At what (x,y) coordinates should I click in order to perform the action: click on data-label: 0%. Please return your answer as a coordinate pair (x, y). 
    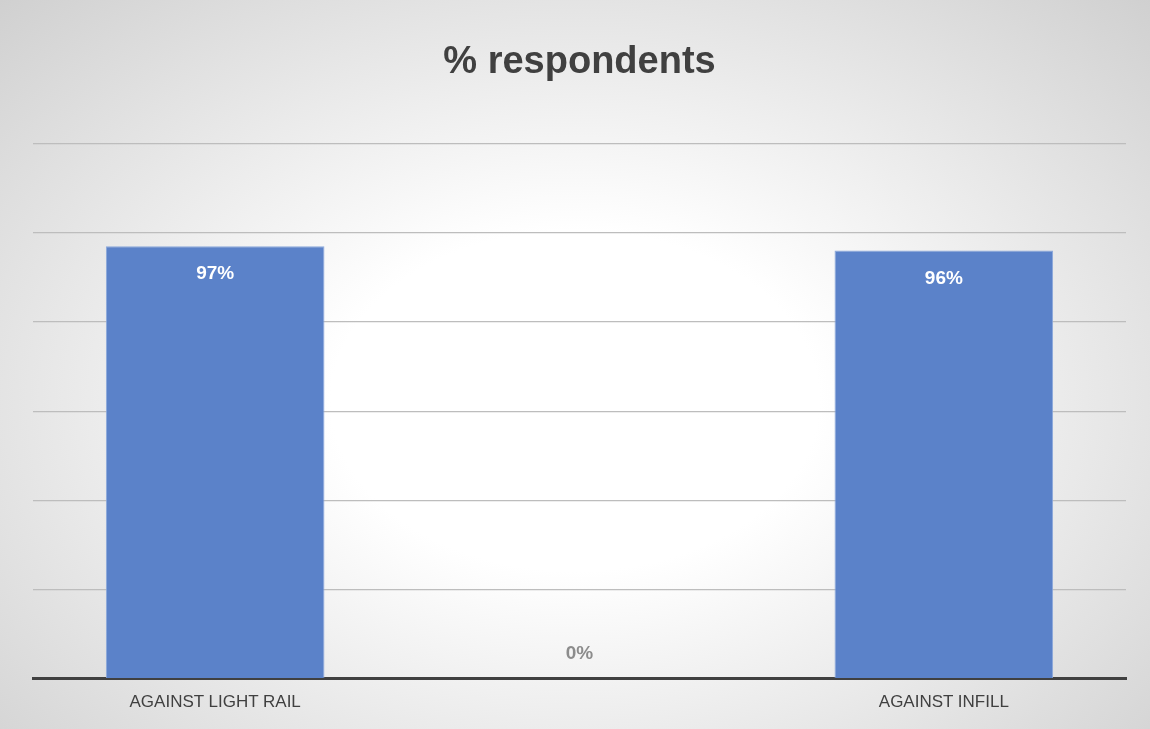
    Looking at the image, I should click on (579, 652).